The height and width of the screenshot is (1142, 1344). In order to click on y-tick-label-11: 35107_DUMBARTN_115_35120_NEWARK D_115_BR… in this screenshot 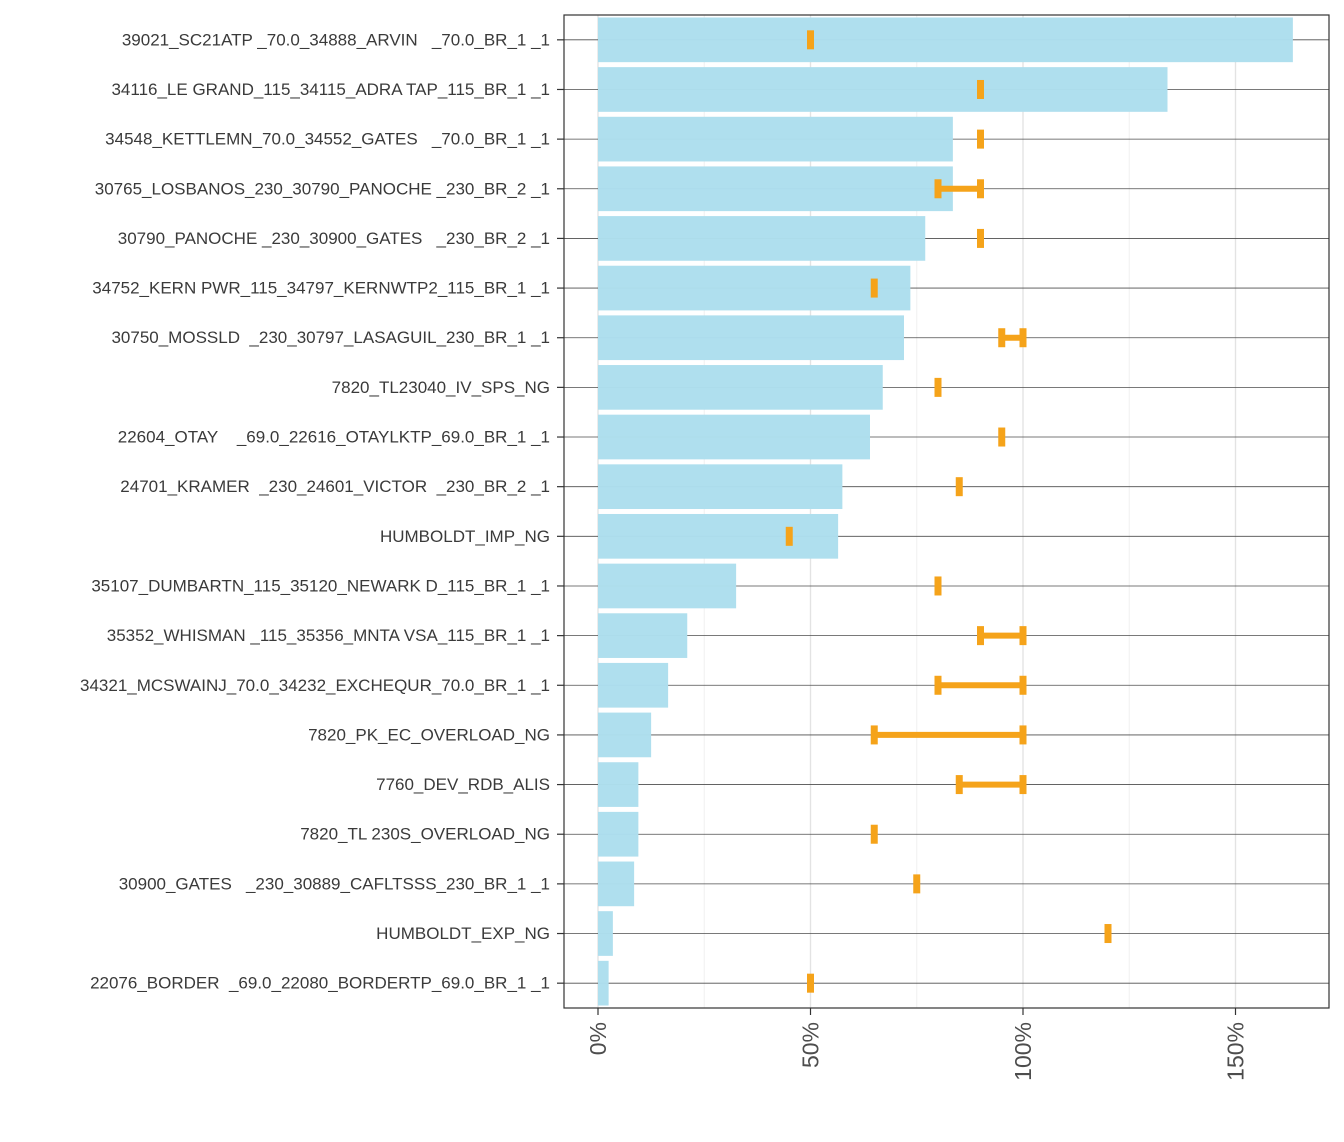, I will do `click(320, 585)`.